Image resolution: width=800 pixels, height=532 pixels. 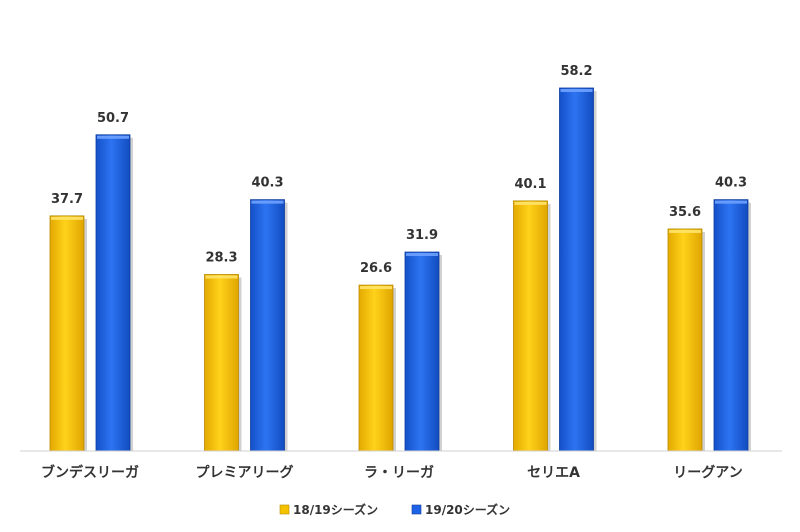 I want to click on value-label: 40.1, so click(x=530, y=184).